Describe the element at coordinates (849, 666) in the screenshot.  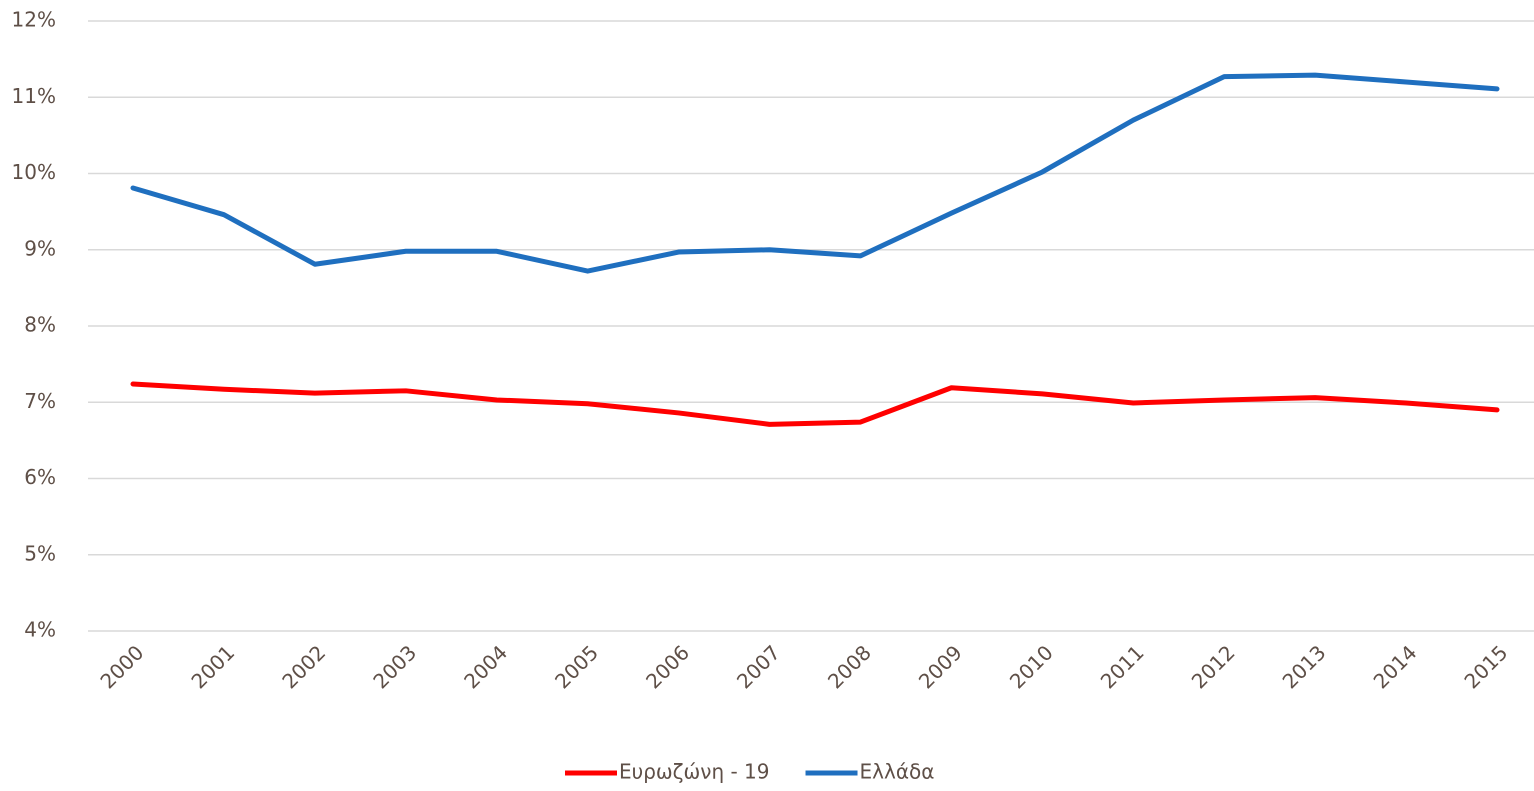
I see `x-tick-label: 2008` at that location.